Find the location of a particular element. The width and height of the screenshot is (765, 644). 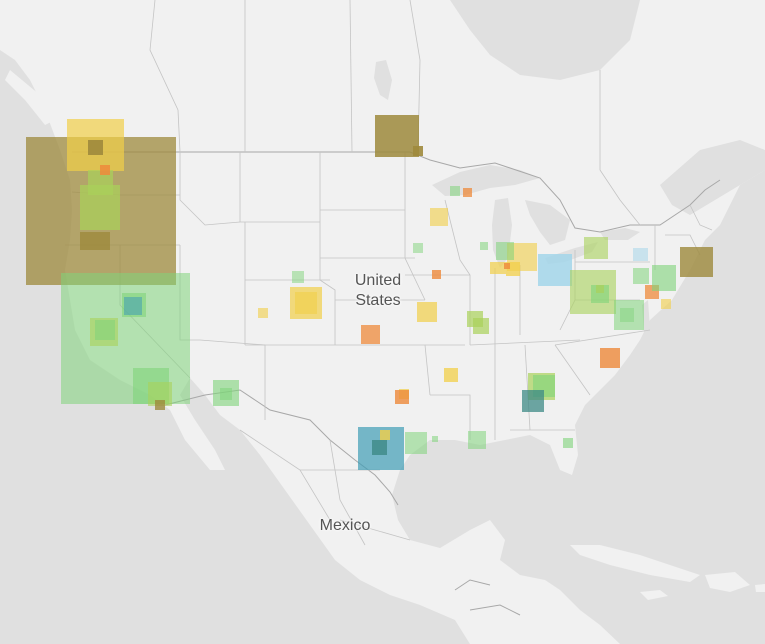

jamaica-landmass is located at coordinates (654, 595).